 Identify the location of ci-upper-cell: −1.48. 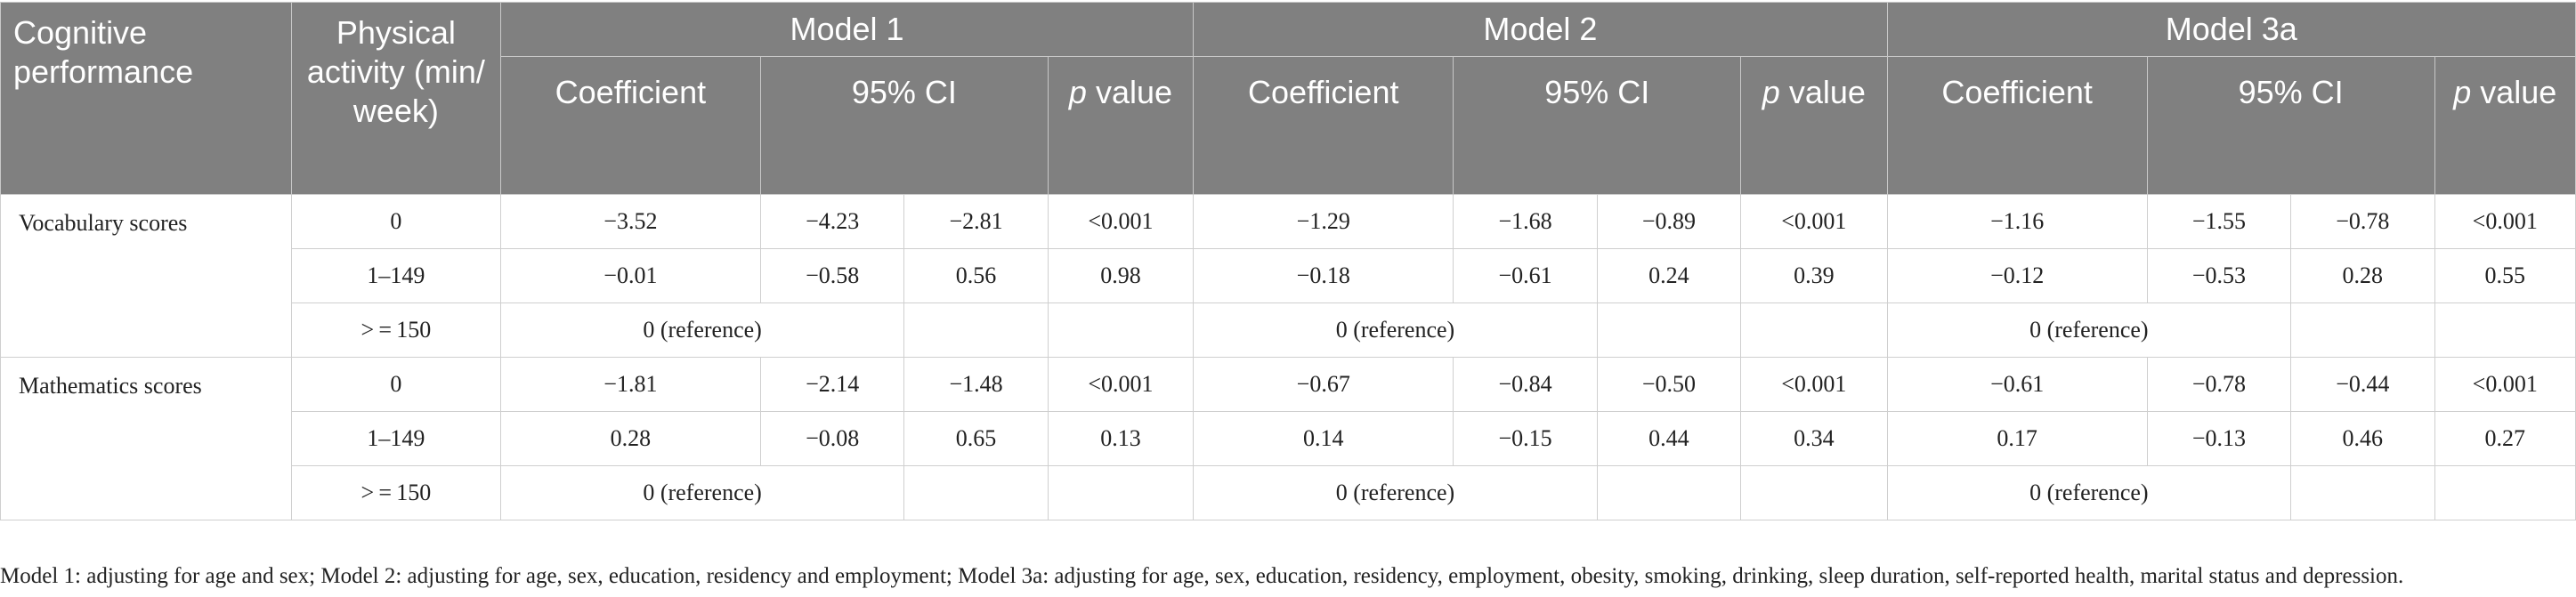
(976, 384).